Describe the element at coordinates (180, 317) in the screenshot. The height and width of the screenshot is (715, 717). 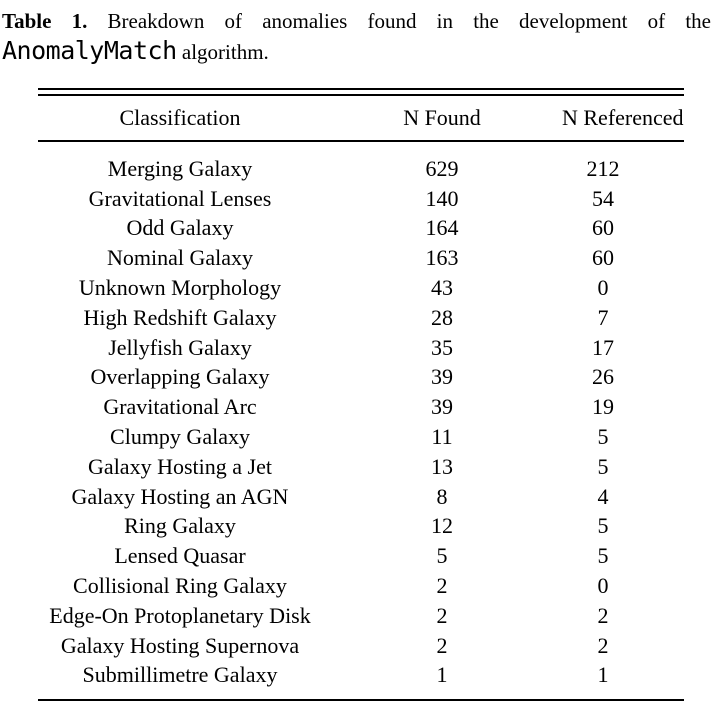
I see `cell-classification: High Redshift Galaxy` at that location.